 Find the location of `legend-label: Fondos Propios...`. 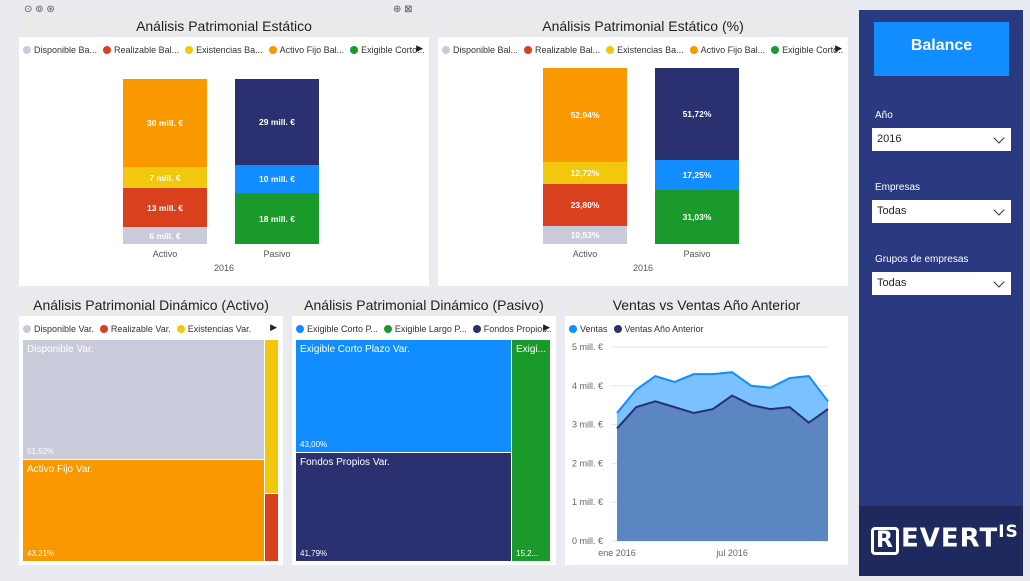

legend-label: Fondos Propios... is located at coordinates (517, 329).